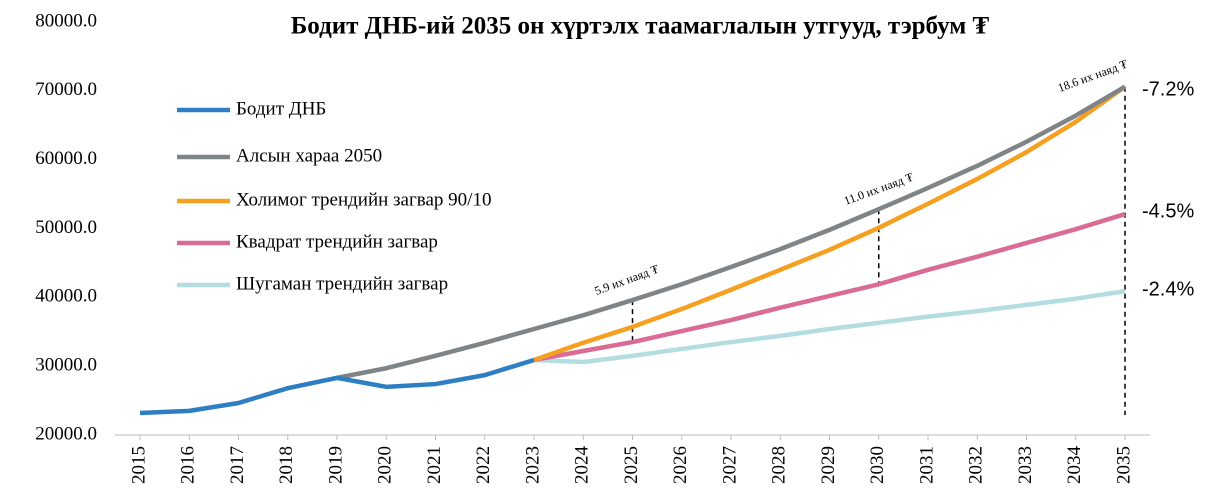  Describe the element at coordinates (286, 465) in the screenshot. I see `x-tick-label: 2018` at that location.